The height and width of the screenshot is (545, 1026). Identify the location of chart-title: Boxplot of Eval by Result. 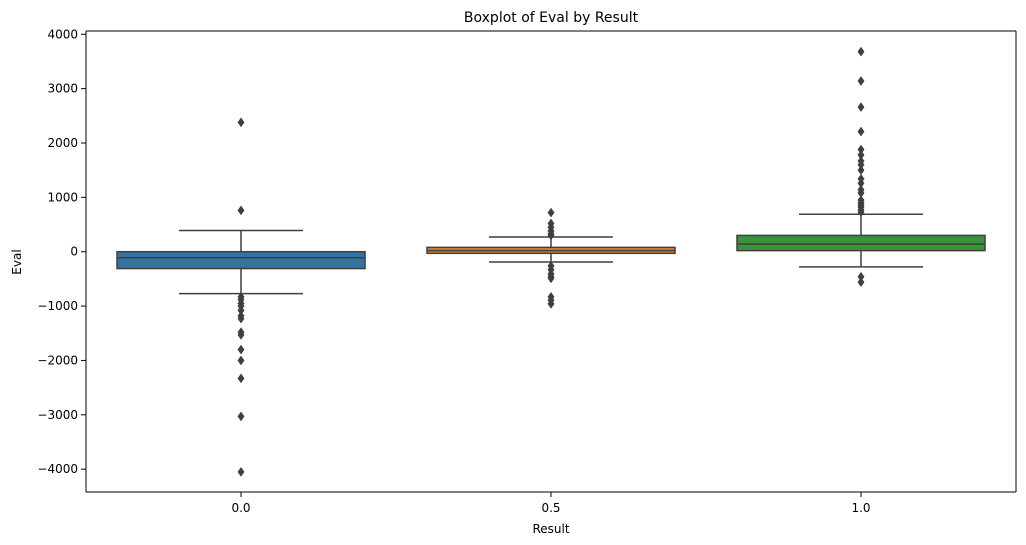
(551, 18).